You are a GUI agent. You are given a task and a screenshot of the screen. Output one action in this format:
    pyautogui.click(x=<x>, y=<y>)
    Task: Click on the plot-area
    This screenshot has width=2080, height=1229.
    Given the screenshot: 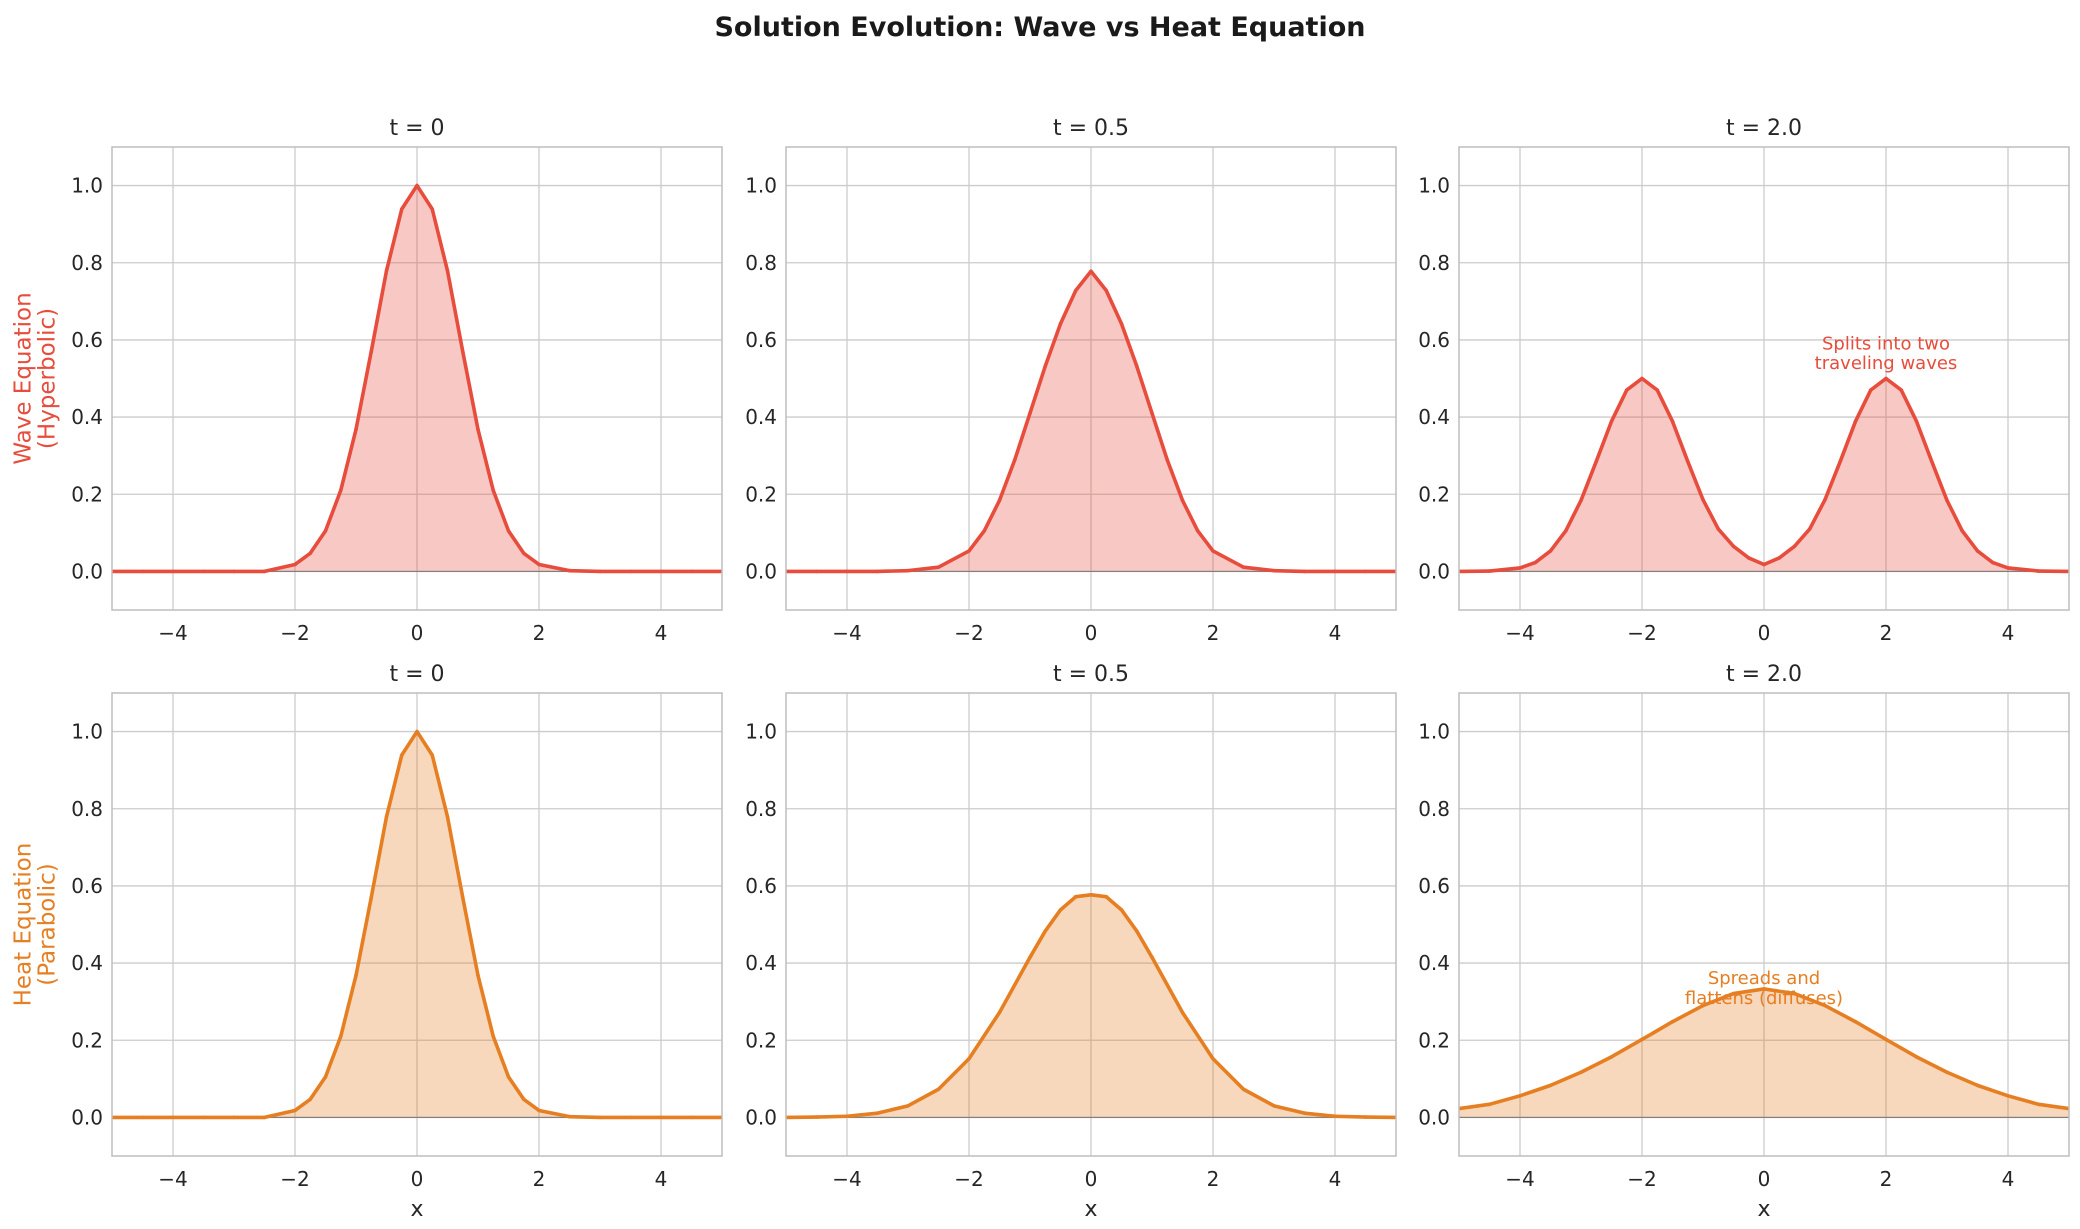 What is the action you would take?
    pyautogui.click(x=1764, y=475)
    